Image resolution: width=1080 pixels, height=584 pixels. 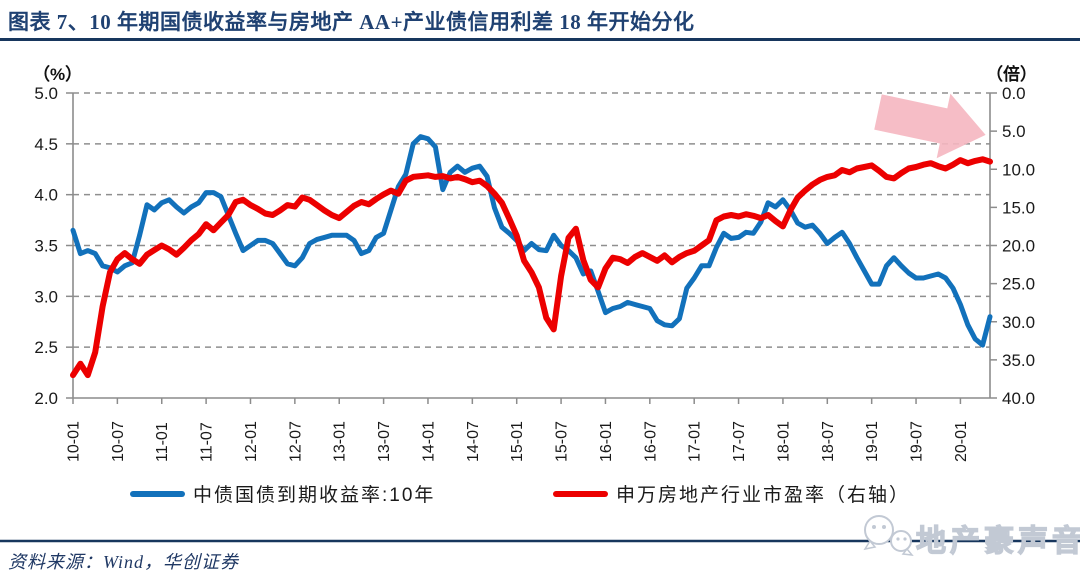 I want to click on title-rule, so click(x=540, y=39).